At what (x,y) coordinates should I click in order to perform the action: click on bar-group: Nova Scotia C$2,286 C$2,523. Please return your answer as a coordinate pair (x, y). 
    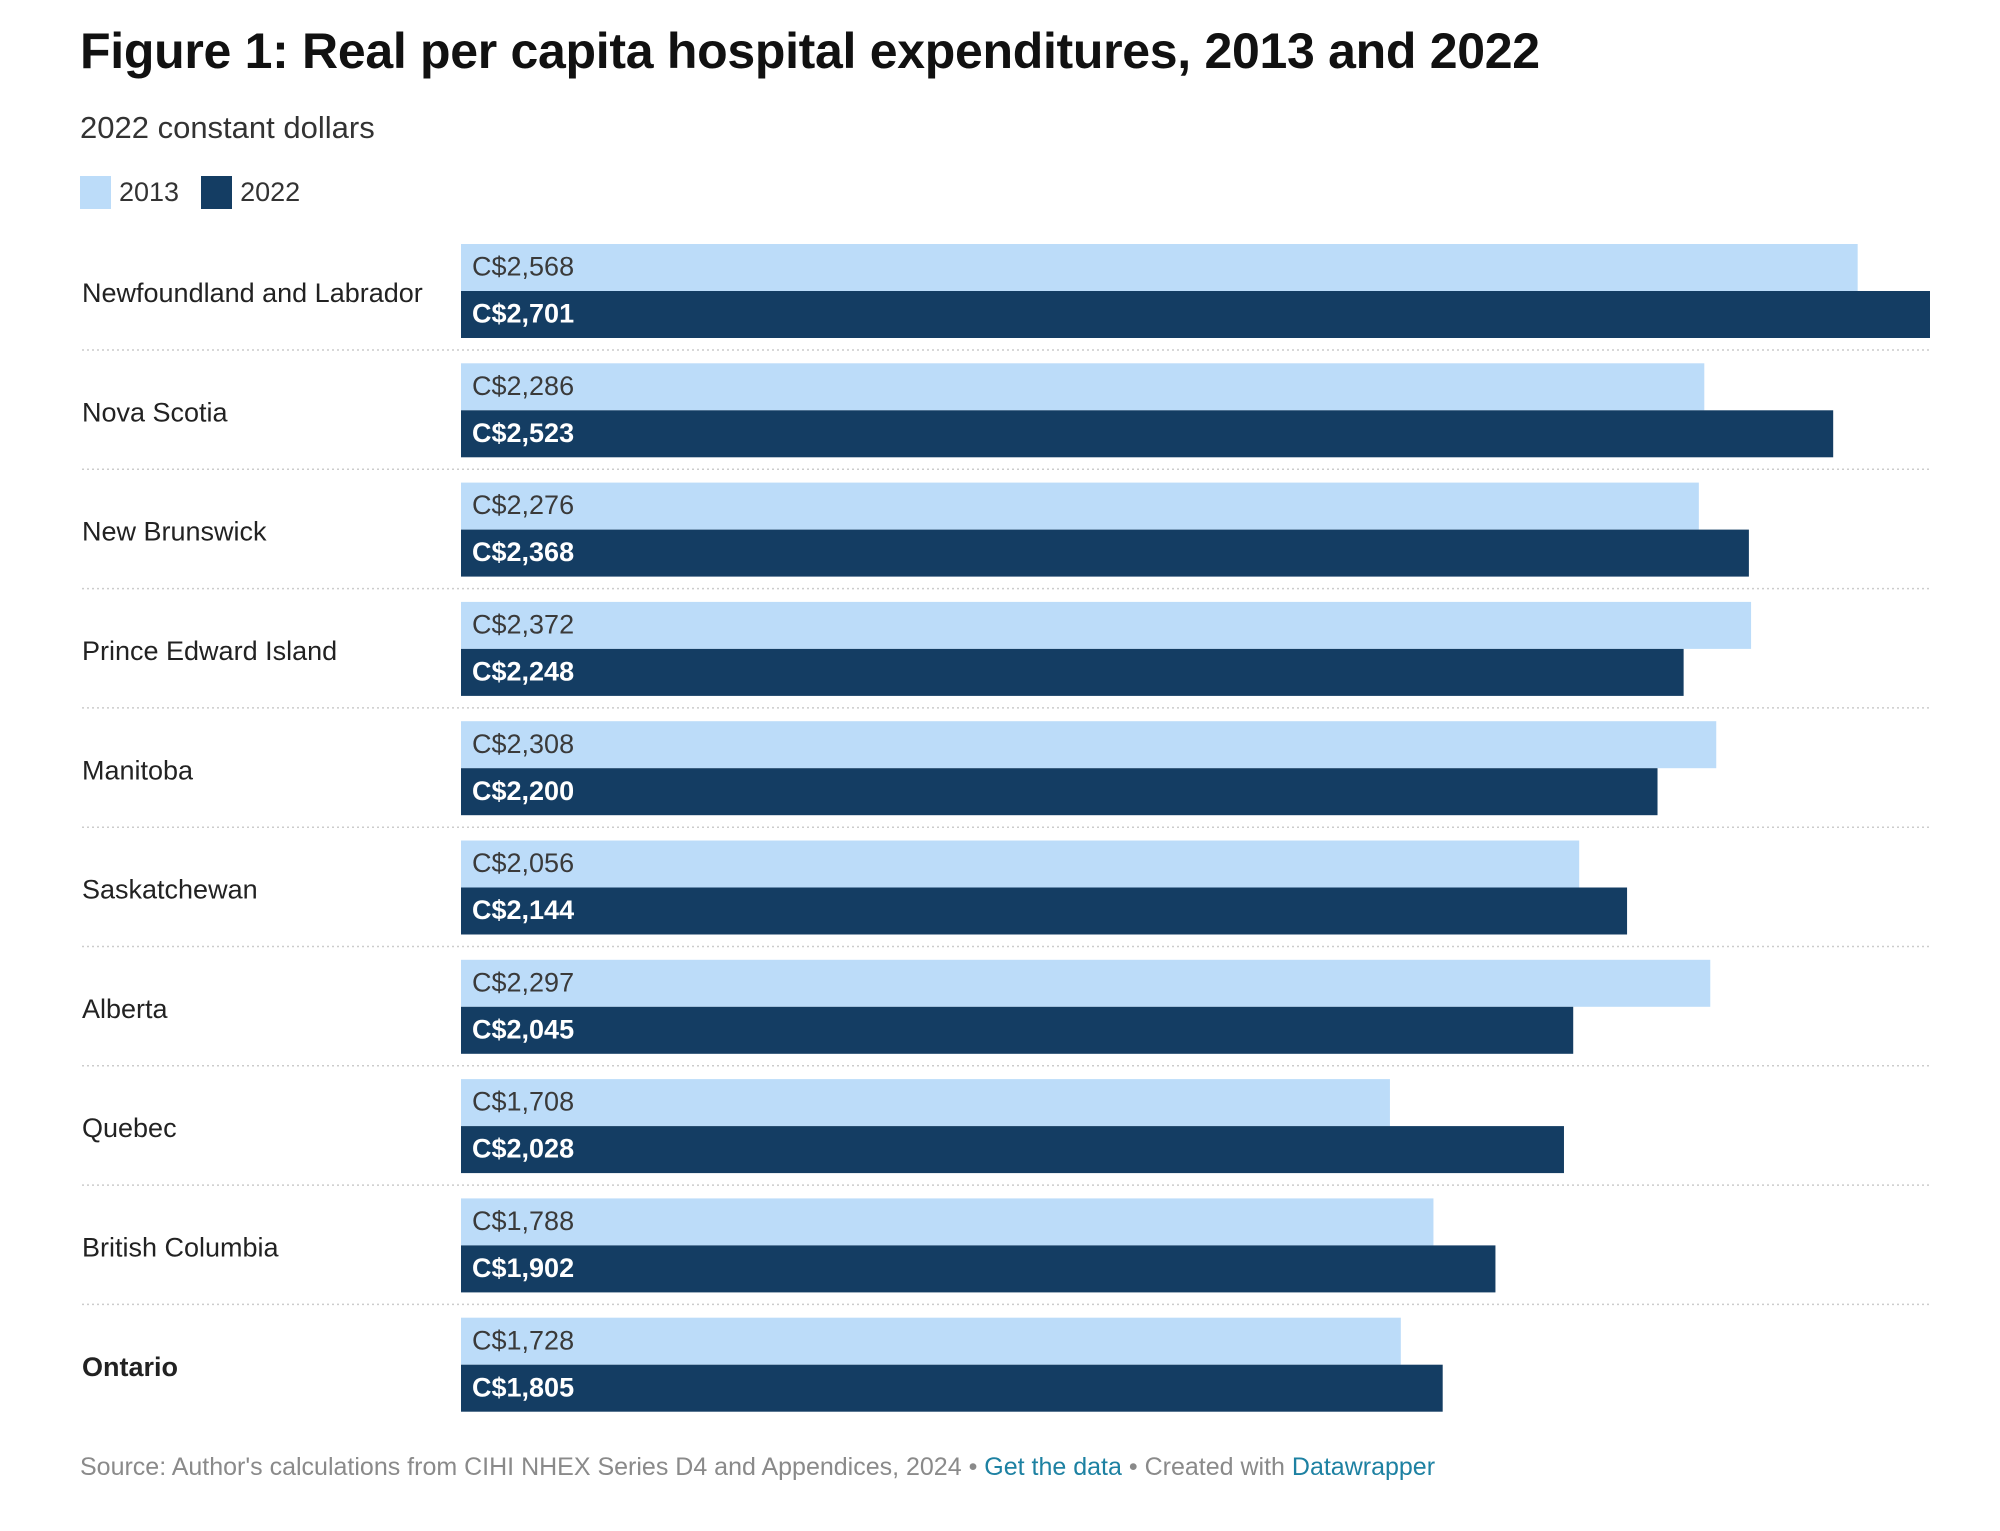
    Looking at the image, I should click on (1006, 417).